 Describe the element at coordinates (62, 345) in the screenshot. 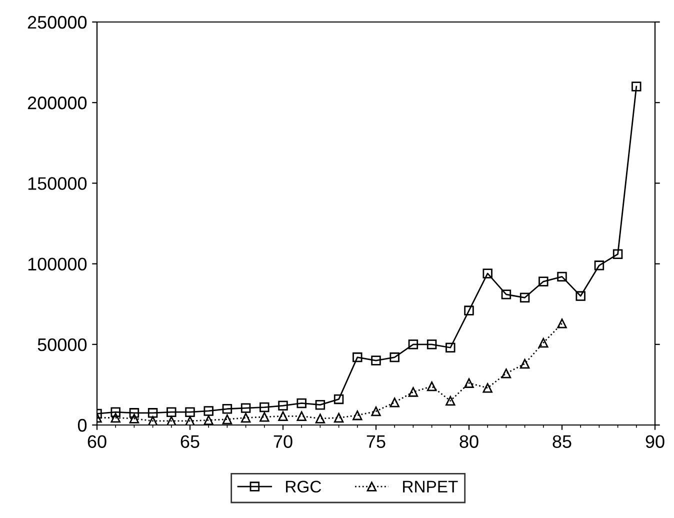

I see `y-tick-label: 50000` at that location.